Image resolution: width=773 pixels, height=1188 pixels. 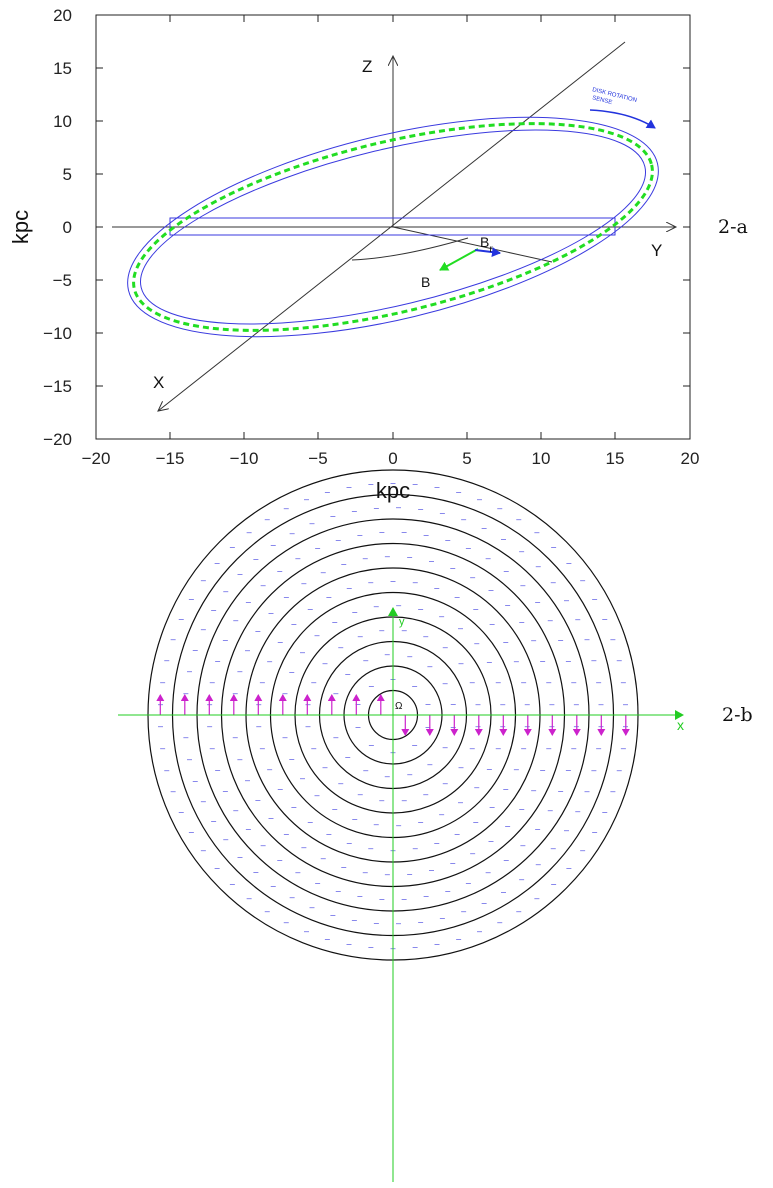 I want to click on y-tick-label: −20, so click(x=57, y=439).